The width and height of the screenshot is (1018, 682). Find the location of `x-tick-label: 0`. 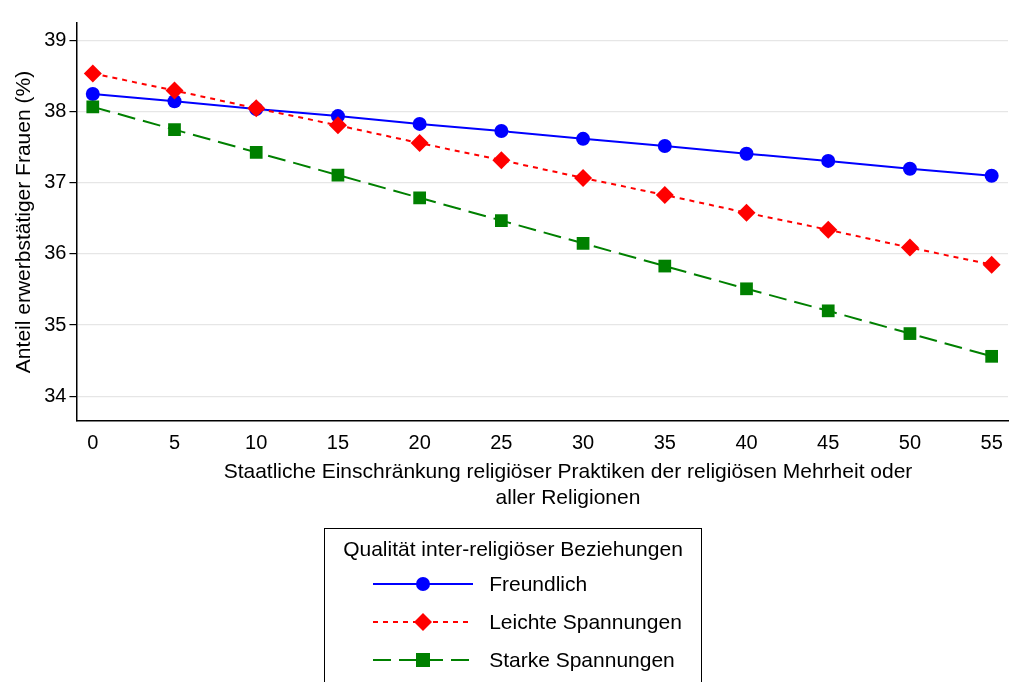

x-tick-label: 0 is located at coordinates (93, 441).